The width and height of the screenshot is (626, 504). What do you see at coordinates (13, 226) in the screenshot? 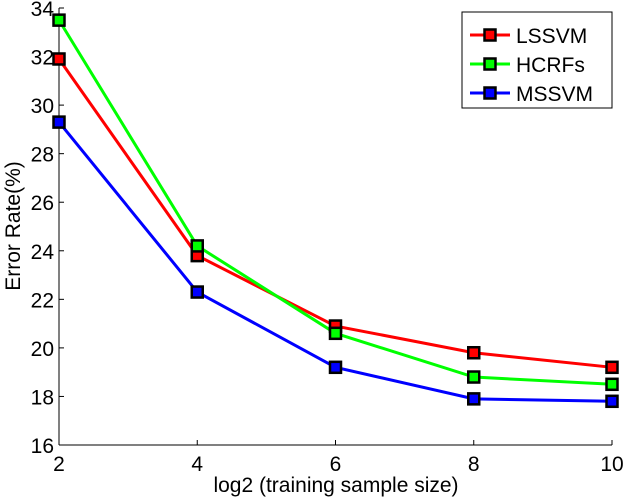
I see `y-axis-label: Error Rate(%)` at bounding box center [13, 226].